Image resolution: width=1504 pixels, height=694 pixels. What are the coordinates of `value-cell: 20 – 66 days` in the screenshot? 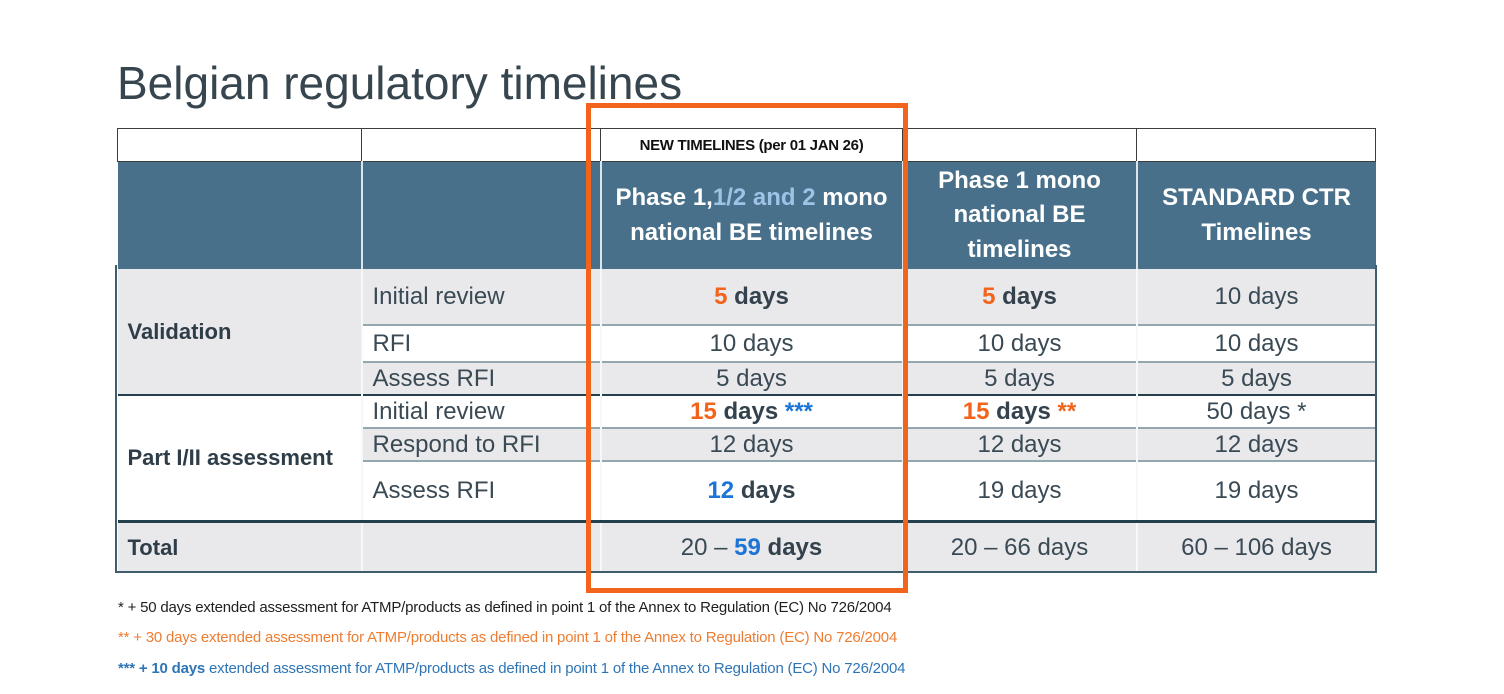 It's located at (1019, 546).